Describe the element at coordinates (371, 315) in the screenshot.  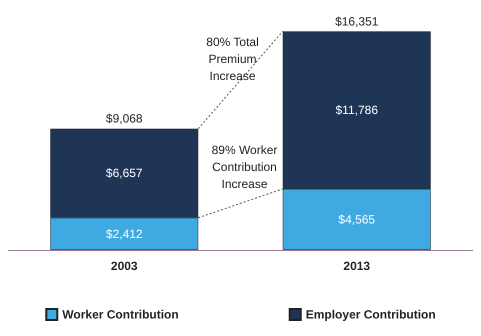
I see `legend-label: Employer Contribution` at that location.